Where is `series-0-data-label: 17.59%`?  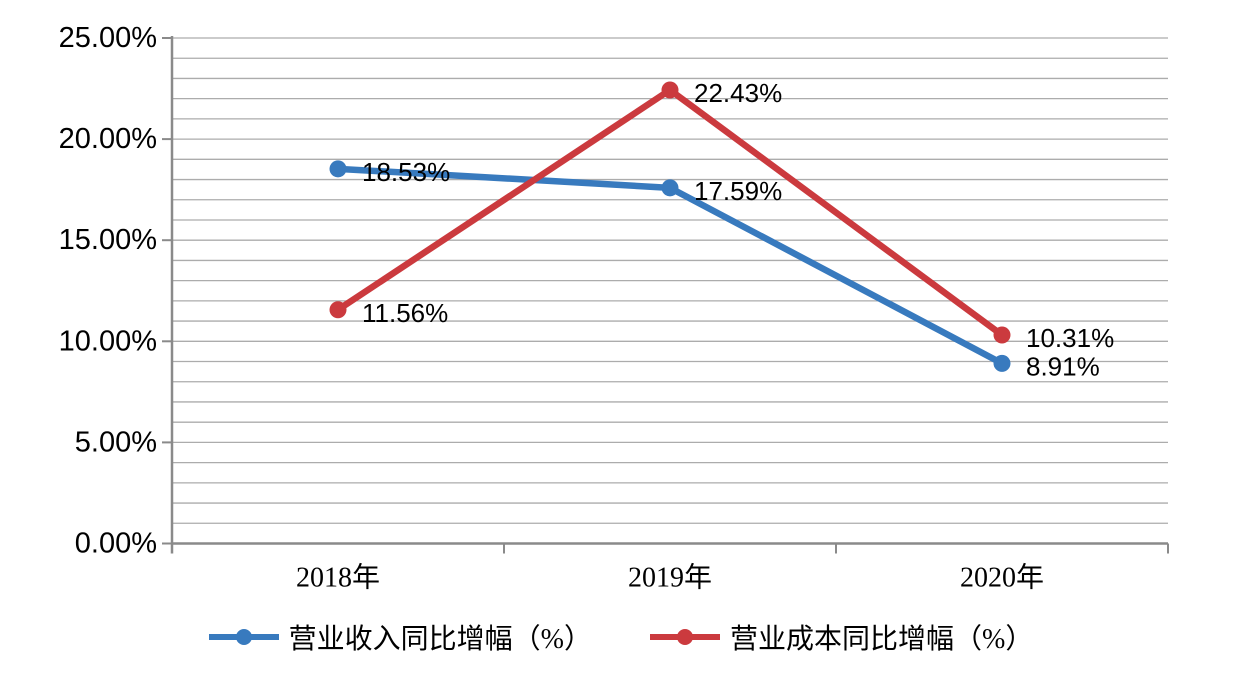 series-0-data-label: 17.59% is located at coordinates (738, 191).